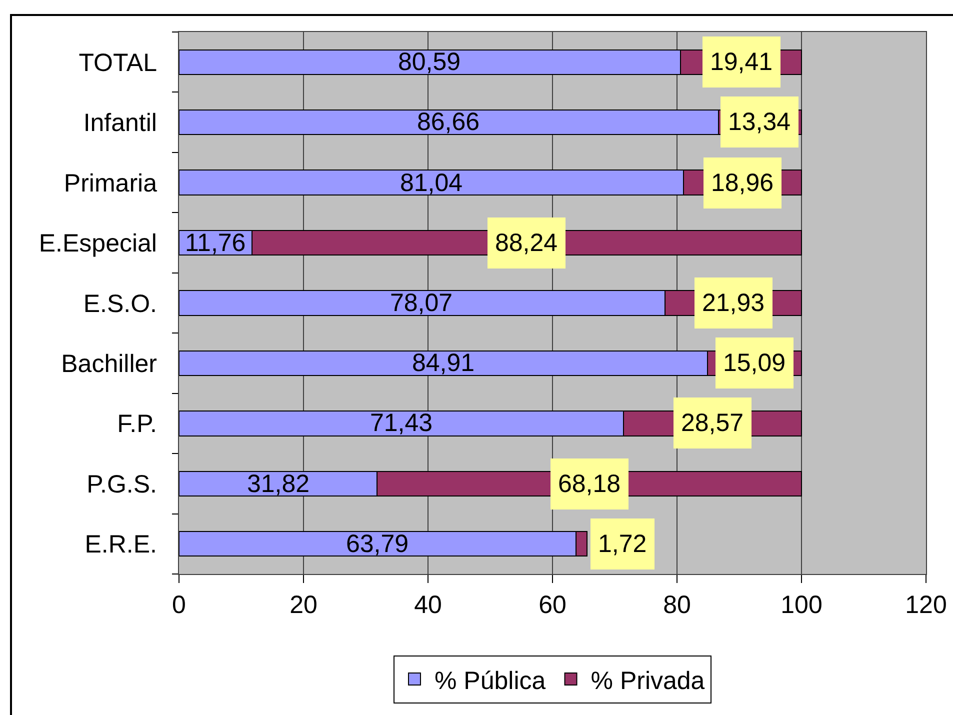  Describe the element at coordinates (120, 304) in the screenshot. I see `y-tick-label: E.S.O.` at that location.